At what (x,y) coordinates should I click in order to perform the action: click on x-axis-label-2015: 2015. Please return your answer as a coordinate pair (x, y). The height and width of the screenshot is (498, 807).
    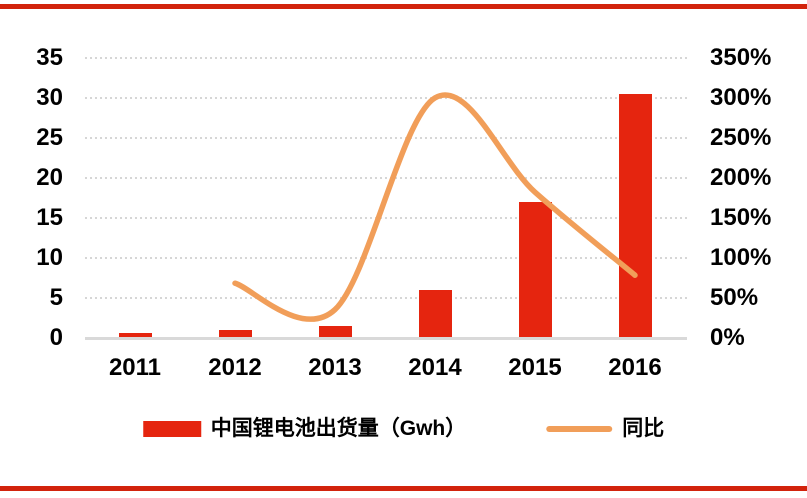
    Looking at the image, I should click on (535, 367).